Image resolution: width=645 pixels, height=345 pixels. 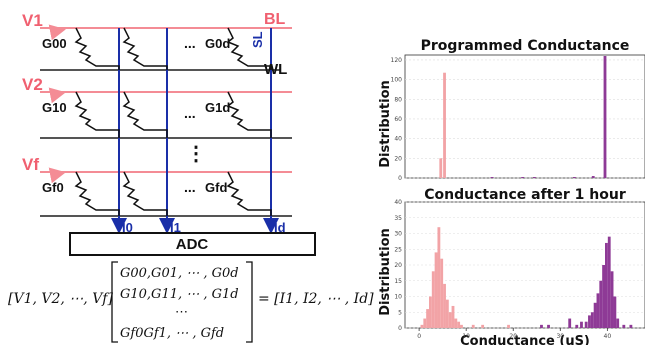 I want to click on conductance-label: Gfd, so click(x=216, y=187).